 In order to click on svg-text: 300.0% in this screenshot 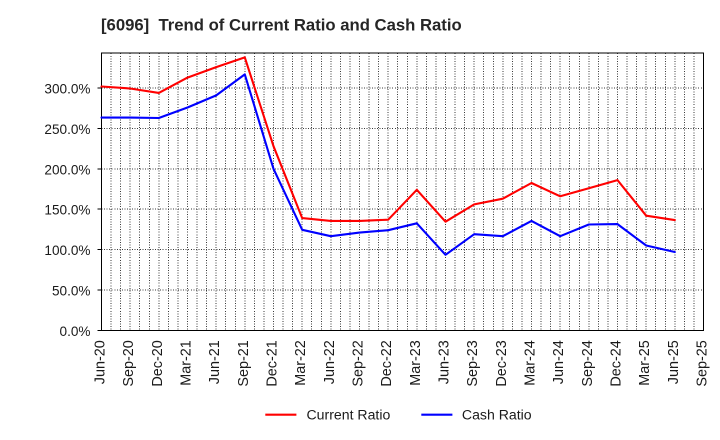, I will do `click(67, 89)`.